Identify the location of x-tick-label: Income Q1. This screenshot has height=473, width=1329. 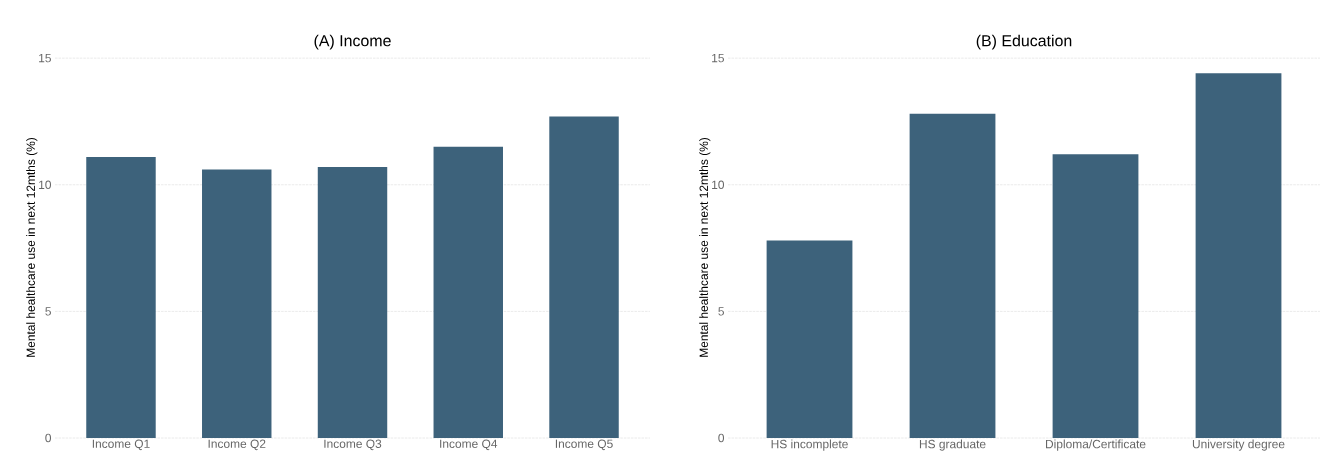
(121, 445).